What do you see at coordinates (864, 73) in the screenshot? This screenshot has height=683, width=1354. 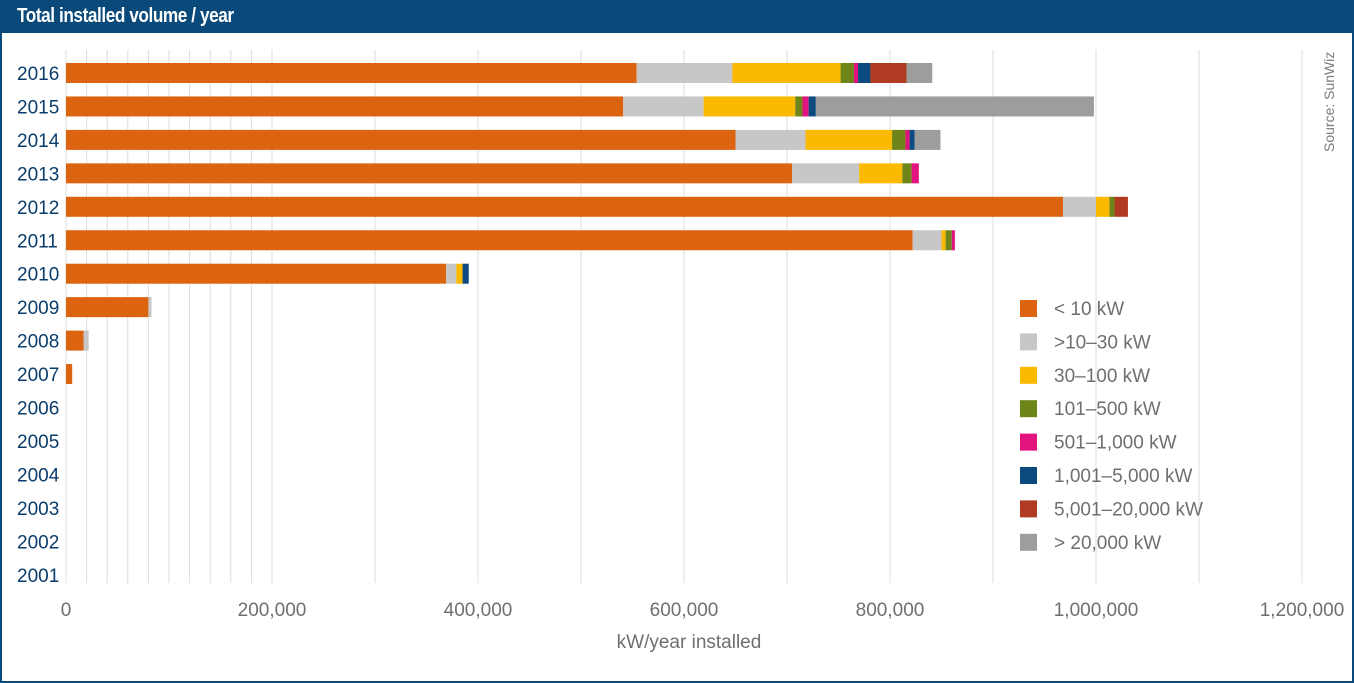 I see `bar-segment-2016-s5` at bounding box center [864, 73].